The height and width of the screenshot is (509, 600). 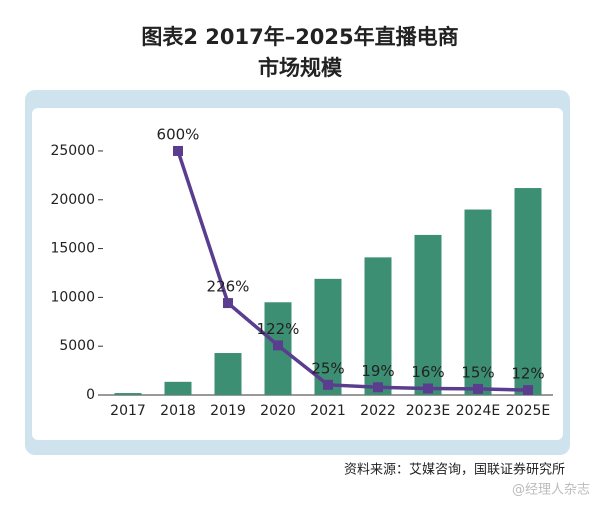 I want to click on y-tick-label: 15000, so click(x=72, y=249).